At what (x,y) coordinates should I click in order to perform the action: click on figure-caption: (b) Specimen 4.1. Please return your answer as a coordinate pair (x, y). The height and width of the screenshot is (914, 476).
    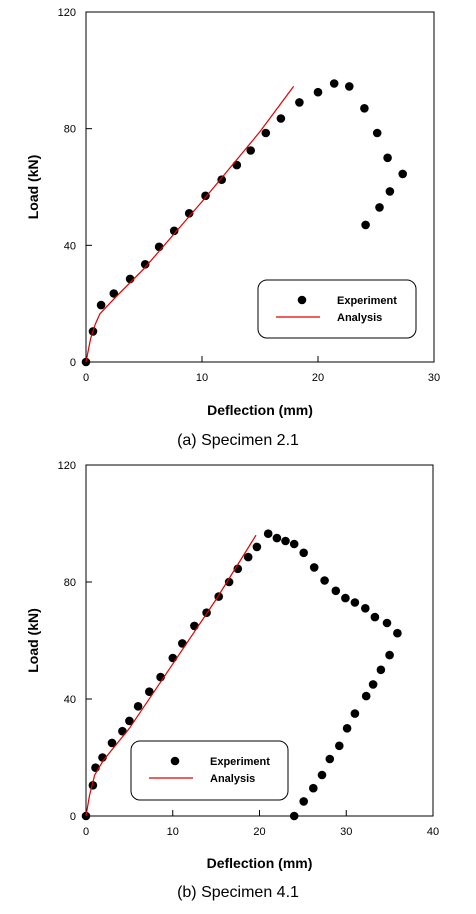
    Looking at the image, I should click on (238, 892).